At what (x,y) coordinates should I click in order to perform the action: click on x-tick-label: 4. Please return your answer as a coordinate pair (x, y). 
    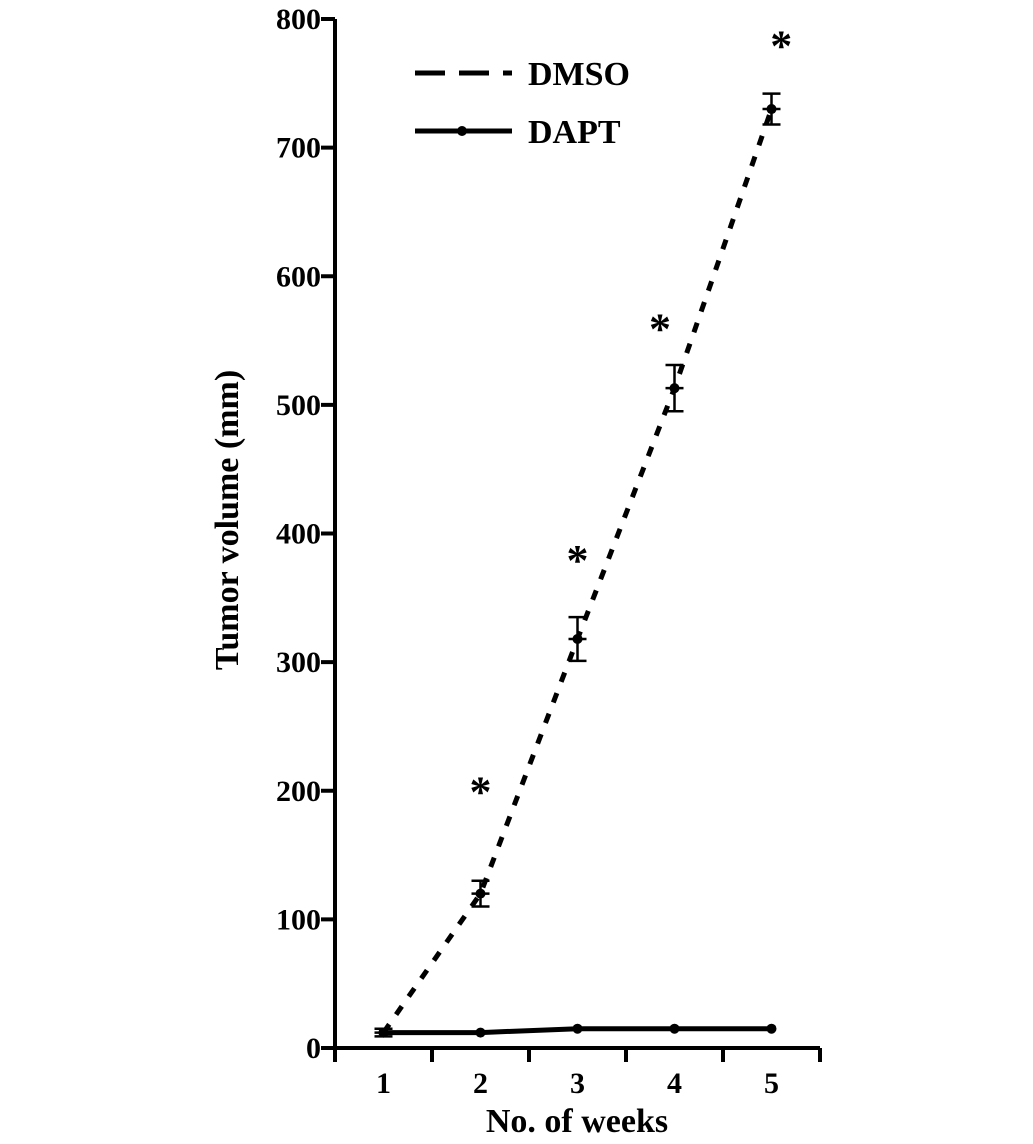
    Looking at the image, I should click on (674, 1083).